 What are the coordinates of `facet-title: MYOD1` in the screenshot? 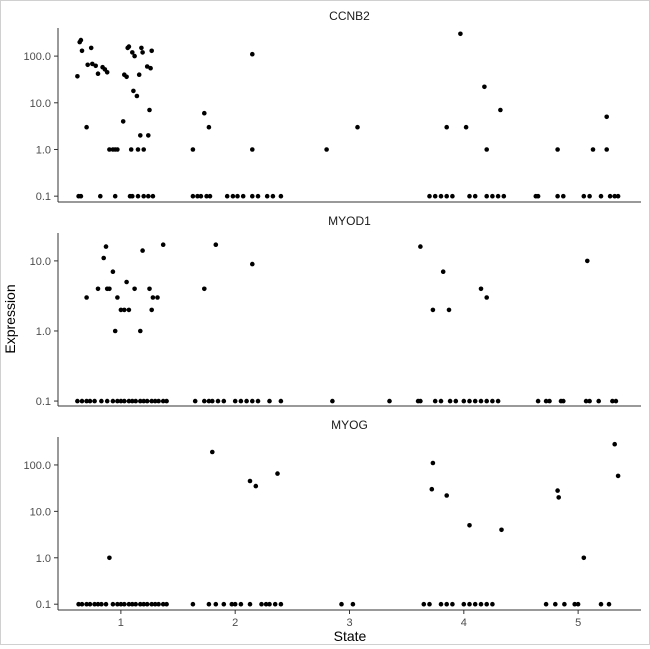 It's located at (349, 221).